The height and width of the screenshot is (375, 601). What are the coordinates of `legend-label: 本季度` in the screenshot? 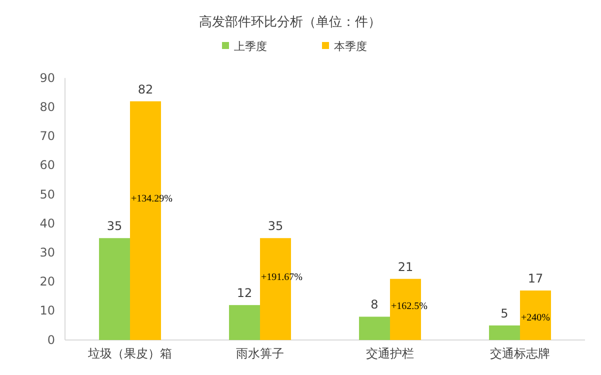 It's located at (350, 46).